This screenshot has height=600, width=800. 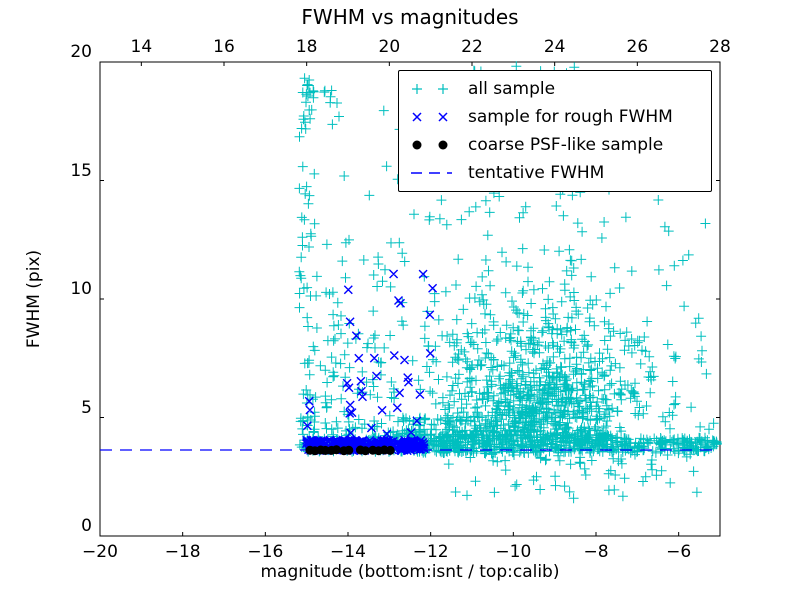 What do you see at coordinates (536, 173) in the screenshot?
I see `legend-label: tentative FWHM` at bounding box center [536, 173].